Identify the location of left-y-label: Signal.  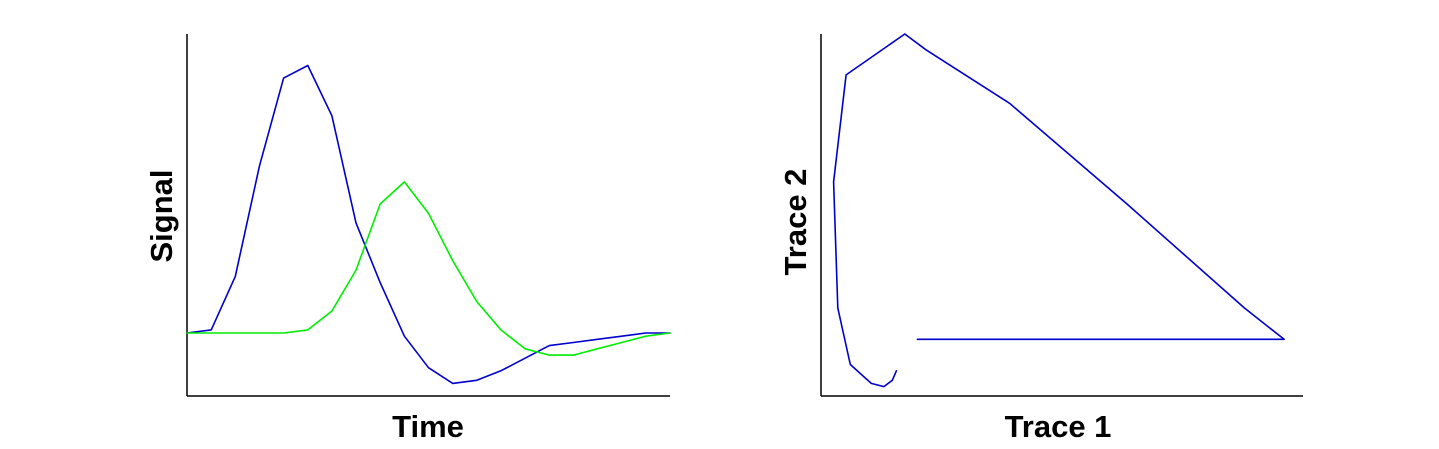
(161, 215).